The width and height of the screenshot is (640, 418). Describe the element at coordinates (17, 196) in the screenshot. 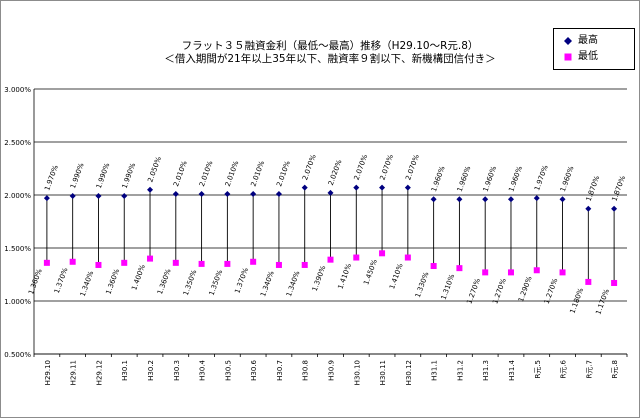

I see `y-tick-label: 2.000%` at that location.